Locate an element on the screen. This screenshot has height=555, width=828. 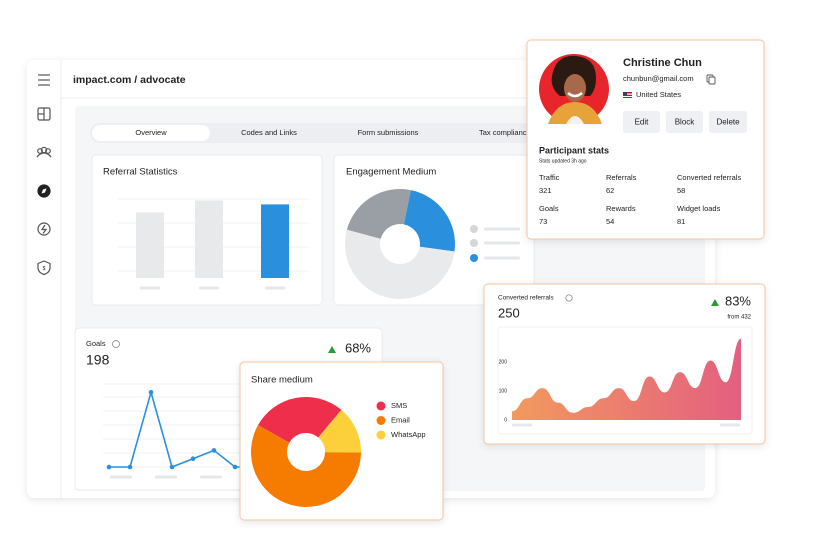
rewards-icon is located at coordinates (44, 229).